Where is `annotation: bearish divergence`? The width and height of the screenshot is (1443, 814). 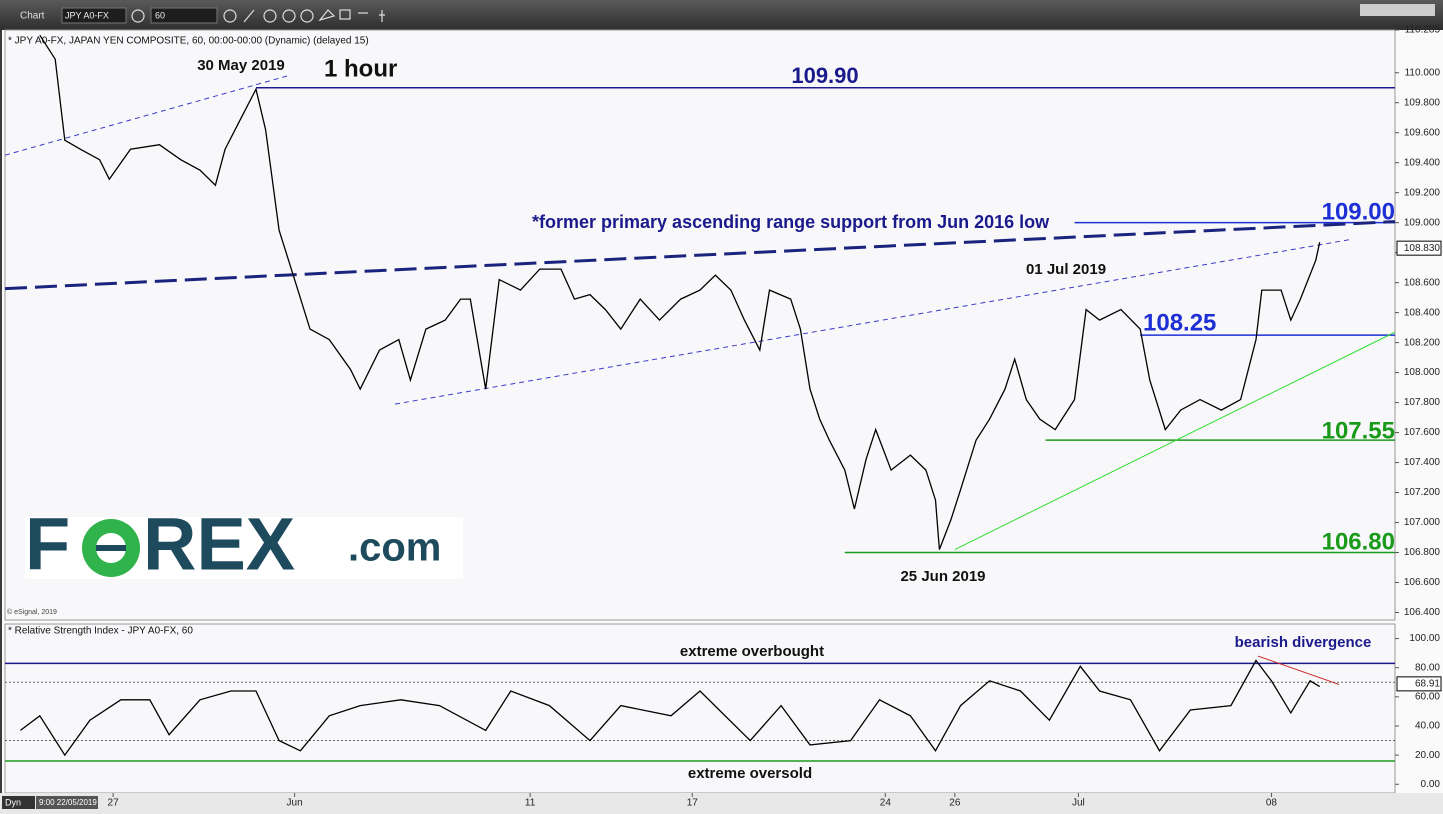
annotation: bearish divergence is located at coordinates (1303, 642).